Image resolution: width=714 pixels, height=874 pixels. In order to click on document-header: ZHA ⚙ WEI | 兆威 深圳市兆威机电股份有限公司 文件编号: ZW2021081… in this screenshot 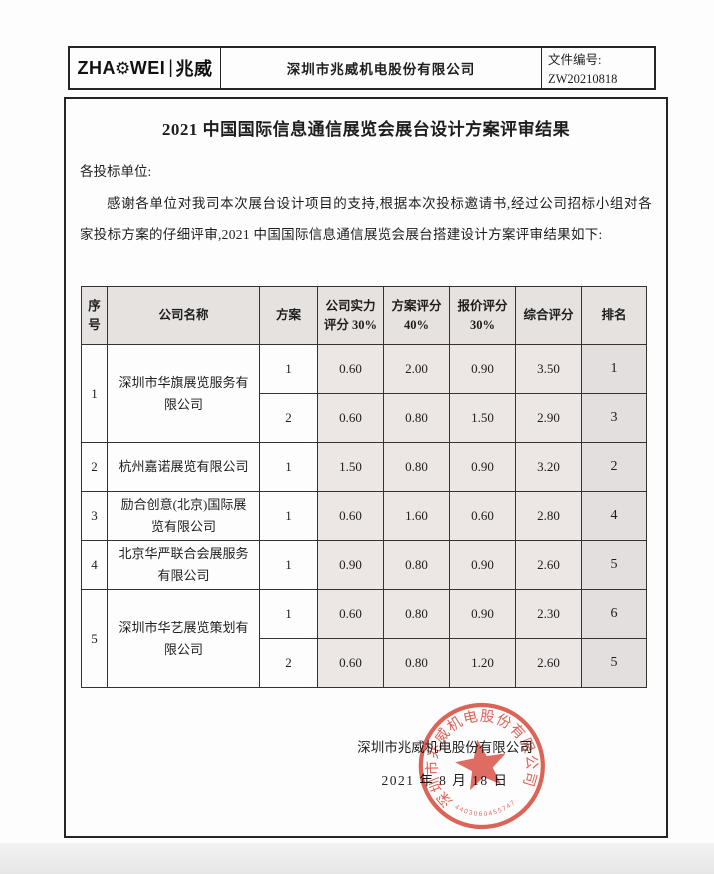, I will do `click(362, 68)`.